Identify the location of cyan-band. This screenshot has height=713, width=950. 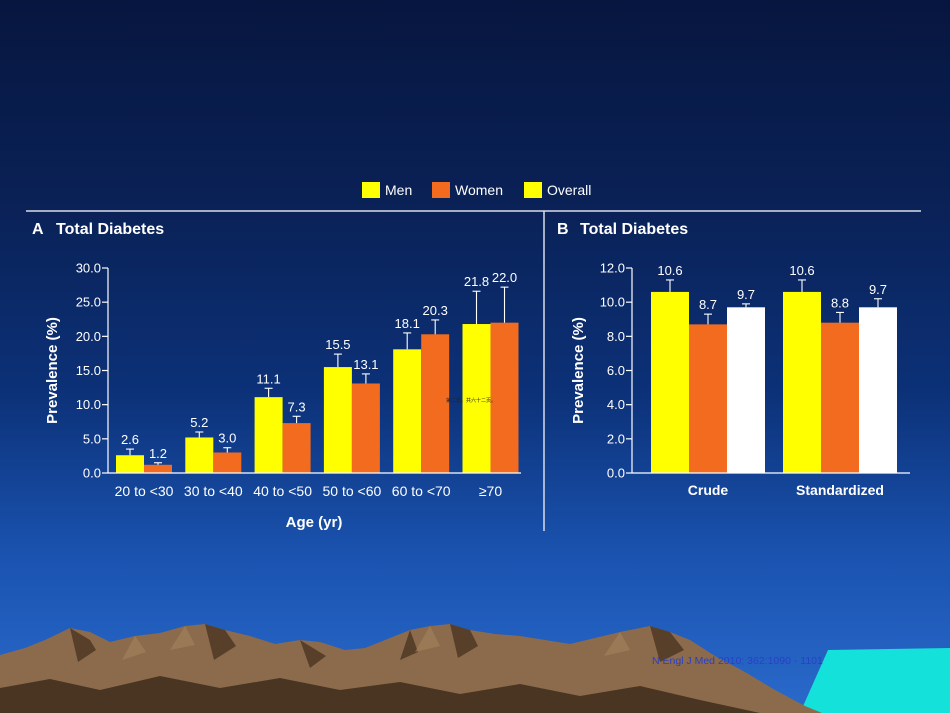
(875, 680).